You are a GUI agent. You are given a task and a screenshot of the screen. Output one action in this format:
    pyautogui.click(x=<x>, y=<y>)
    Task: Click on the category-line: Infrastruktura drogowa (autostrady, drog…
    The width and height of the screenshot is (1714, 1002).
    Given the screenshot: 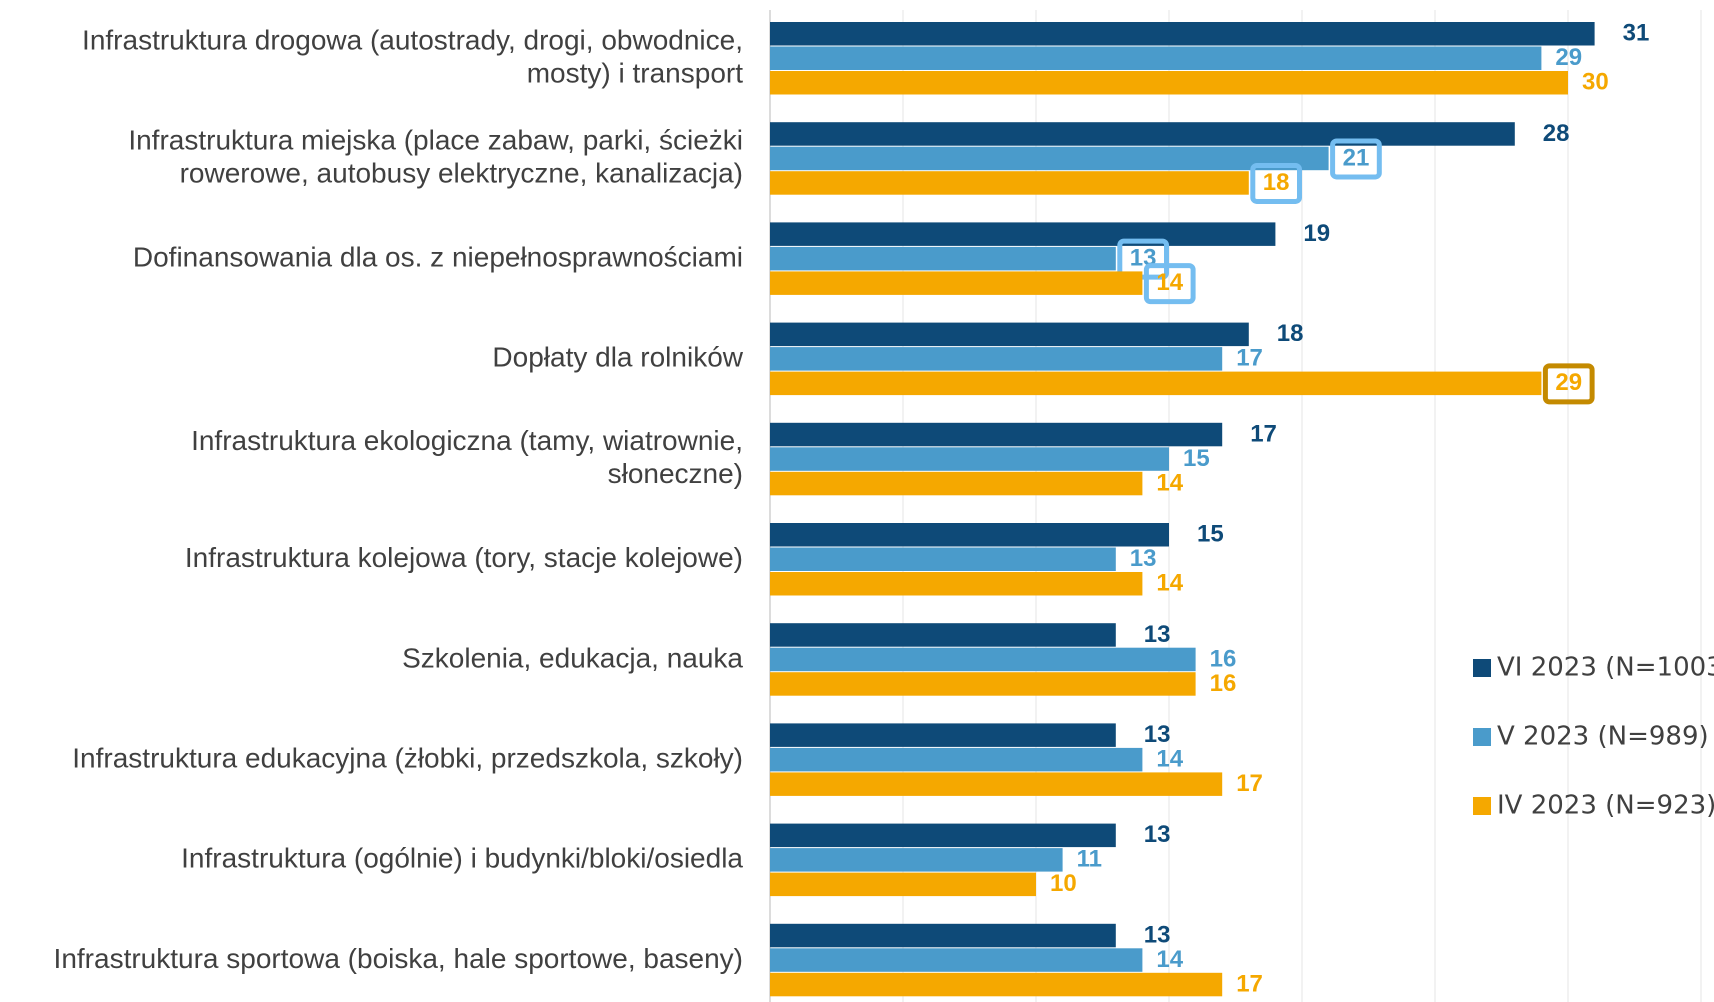 What is the action you would take?
    pyautogui.click(x=412, y=40)
    